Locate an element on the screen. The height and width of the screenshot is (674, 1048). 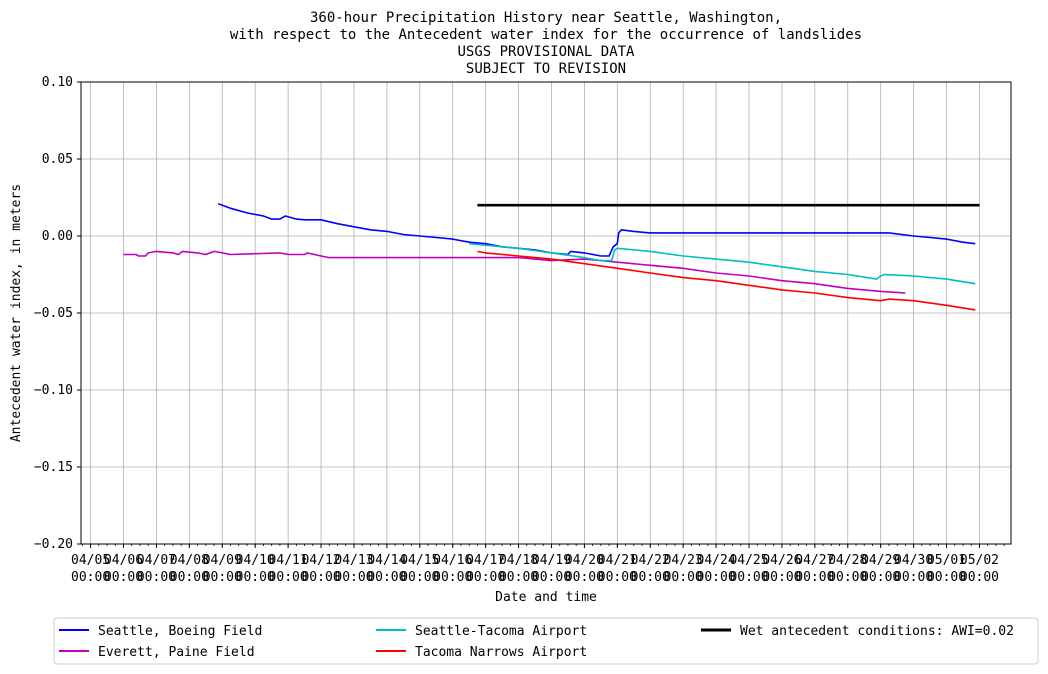
x-tick-label: 04/08 is located at coordinates (189, 560).